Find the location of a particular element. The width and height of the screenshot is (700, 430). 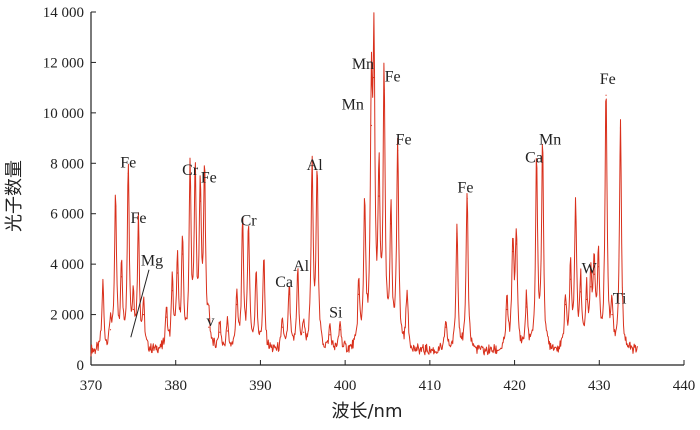

x-tick-label: 440 is located at coordinates (684, 386).